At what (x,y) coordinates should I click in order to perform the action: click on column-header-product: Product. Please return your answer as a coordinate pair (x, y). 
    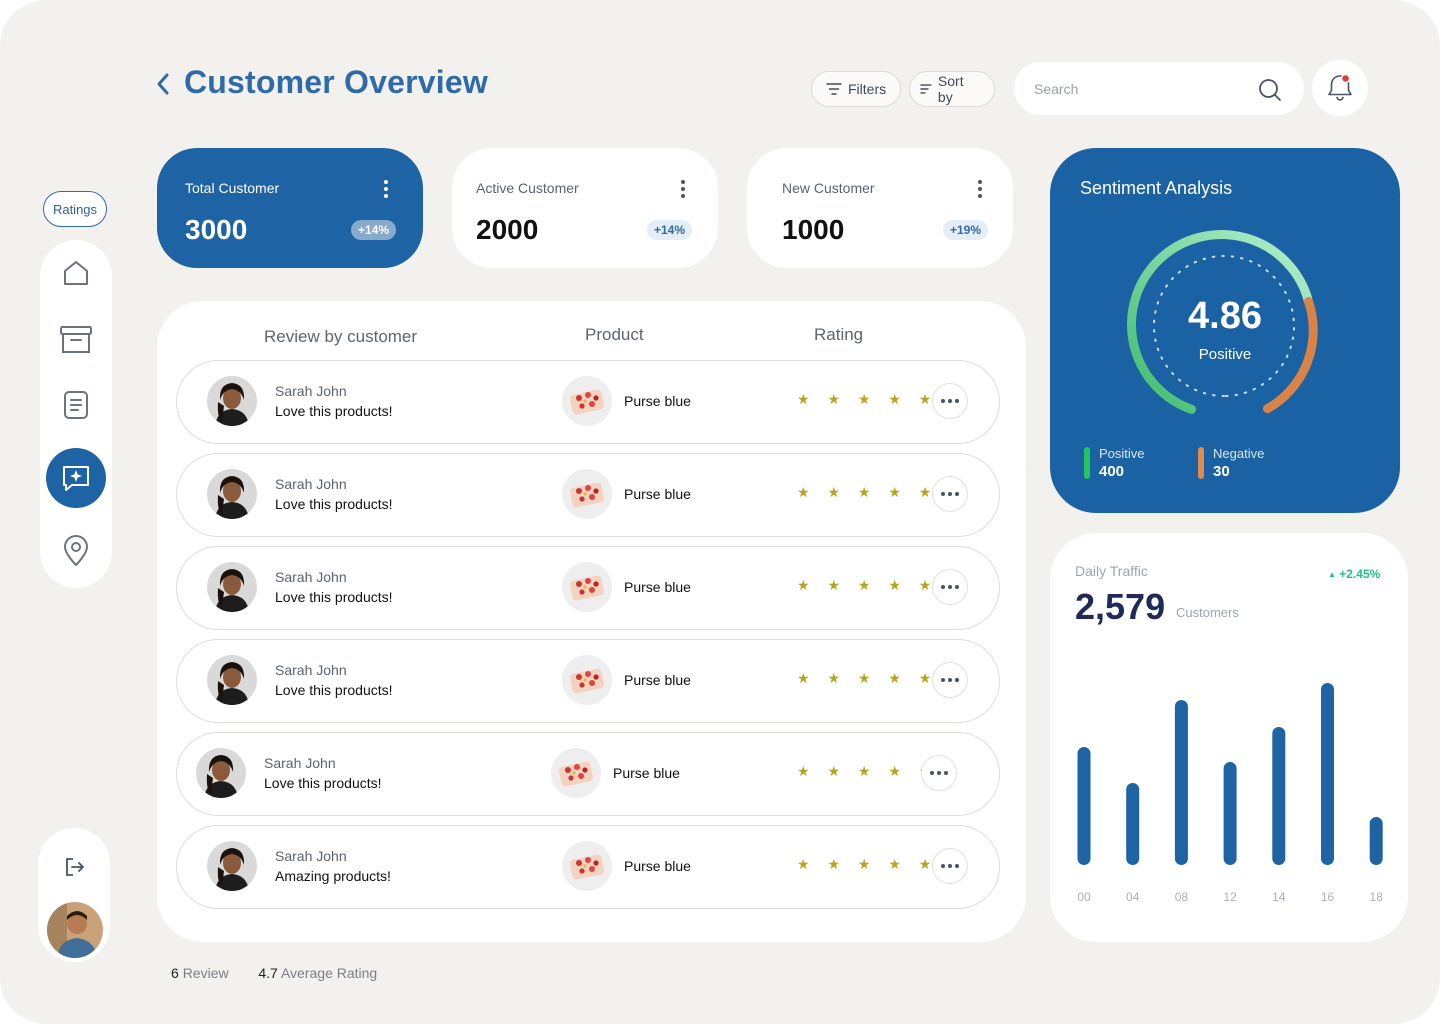
    Looking at the image, I should click on (614, 334).